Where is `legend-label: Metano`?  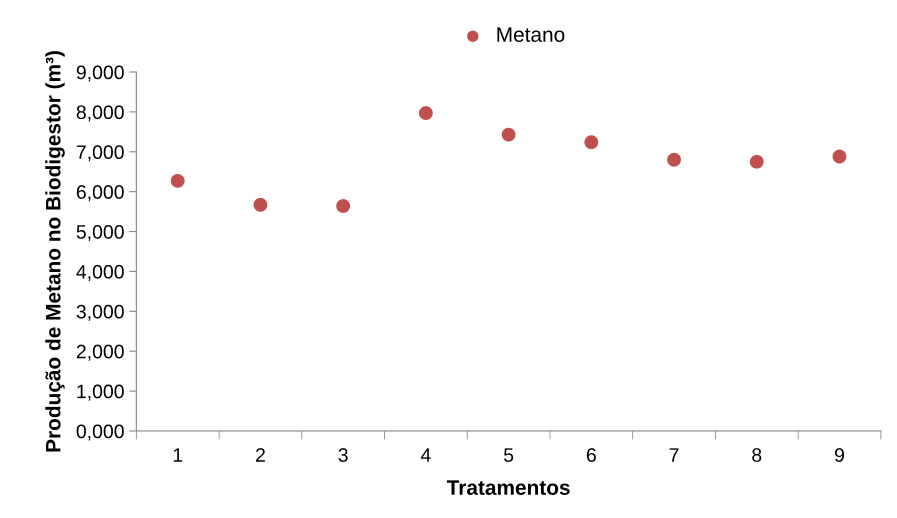
legend-label: Metano is located at coordinates (530, 34).